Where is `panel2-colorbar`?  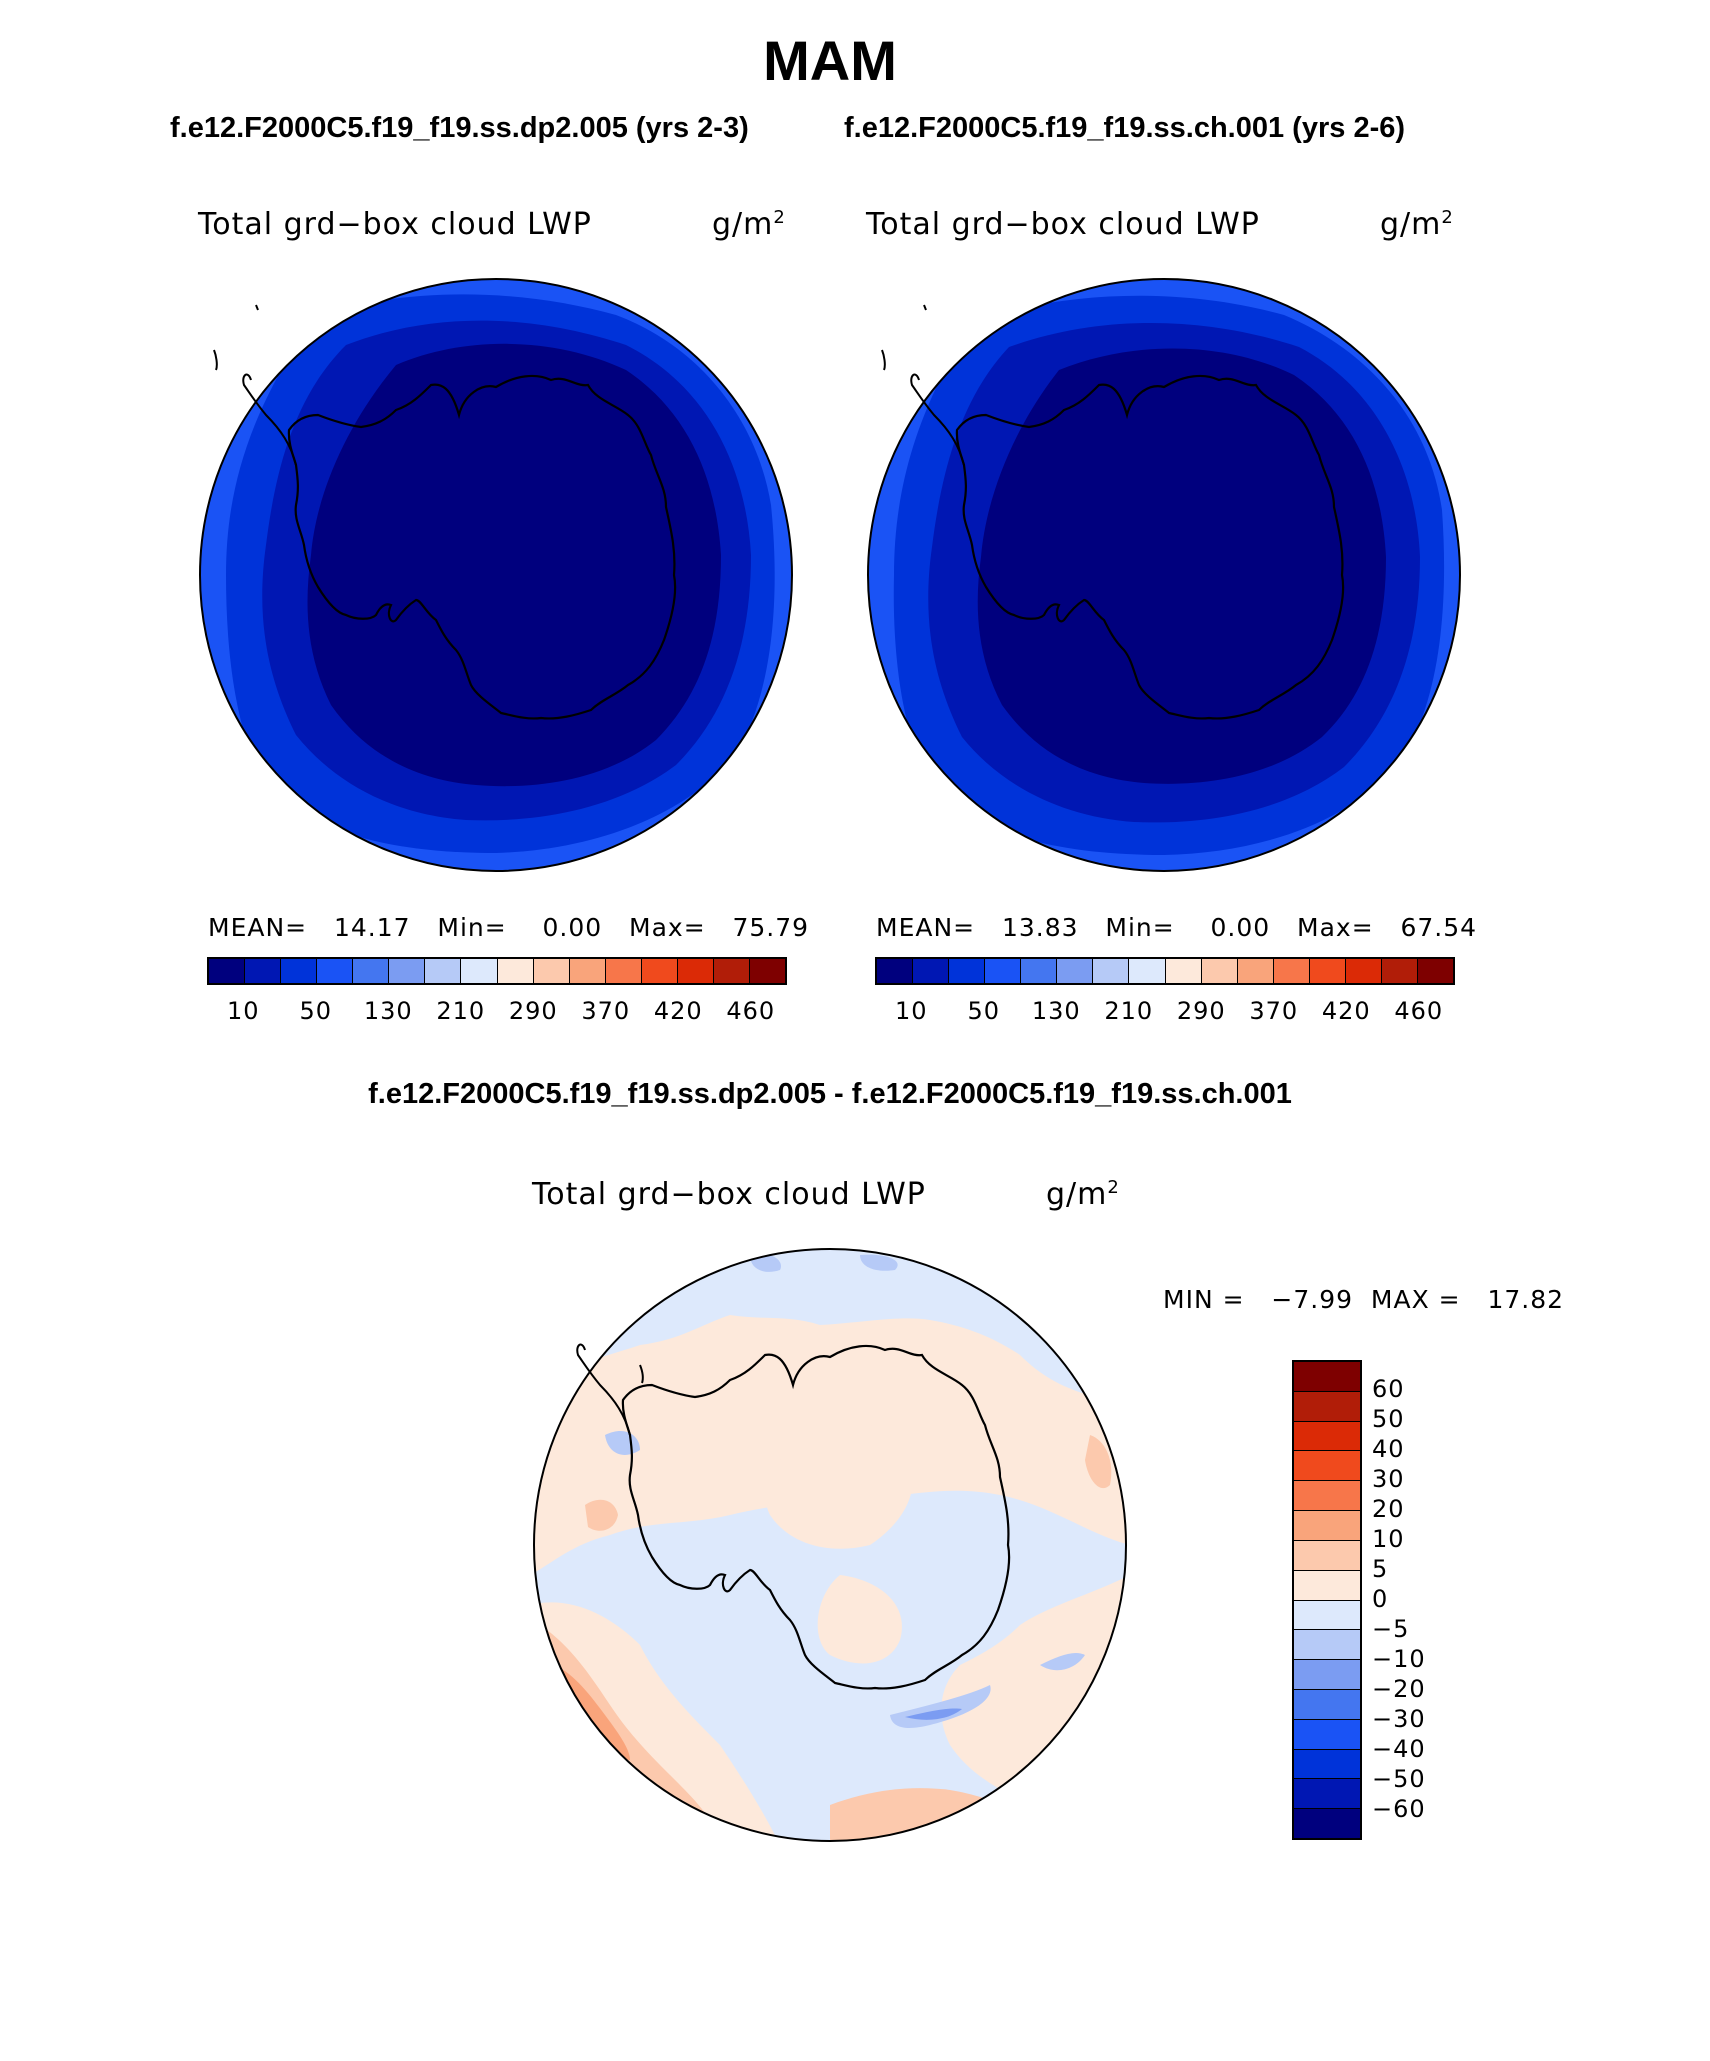 panel2-colorbar is located at coordinates (1165, 971).